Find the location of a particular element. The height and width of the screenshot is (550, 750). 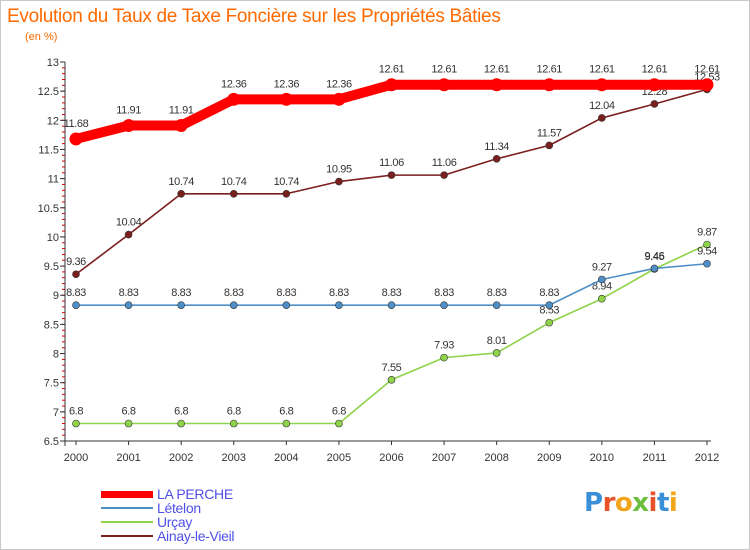

legend-item-la-perche: LA PERCHE is located at coordinates (167, 494).